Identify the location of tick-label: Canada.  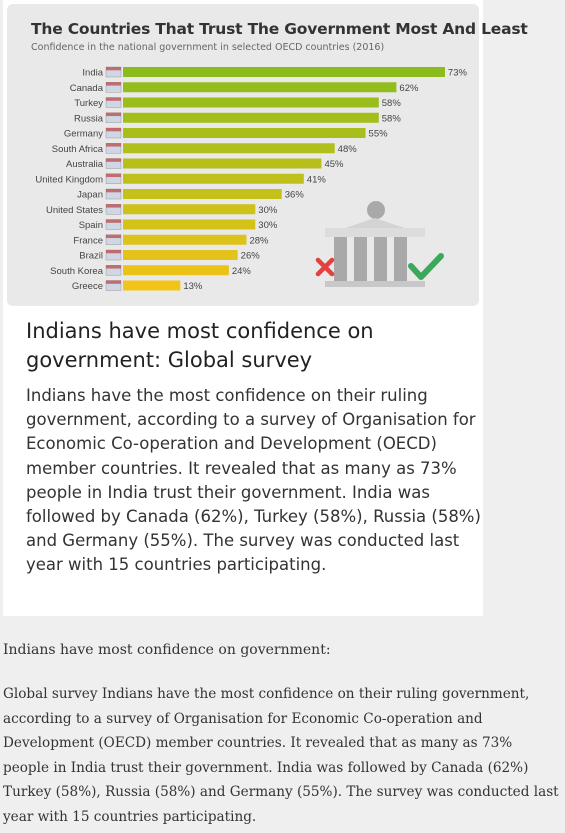
(87, 88).